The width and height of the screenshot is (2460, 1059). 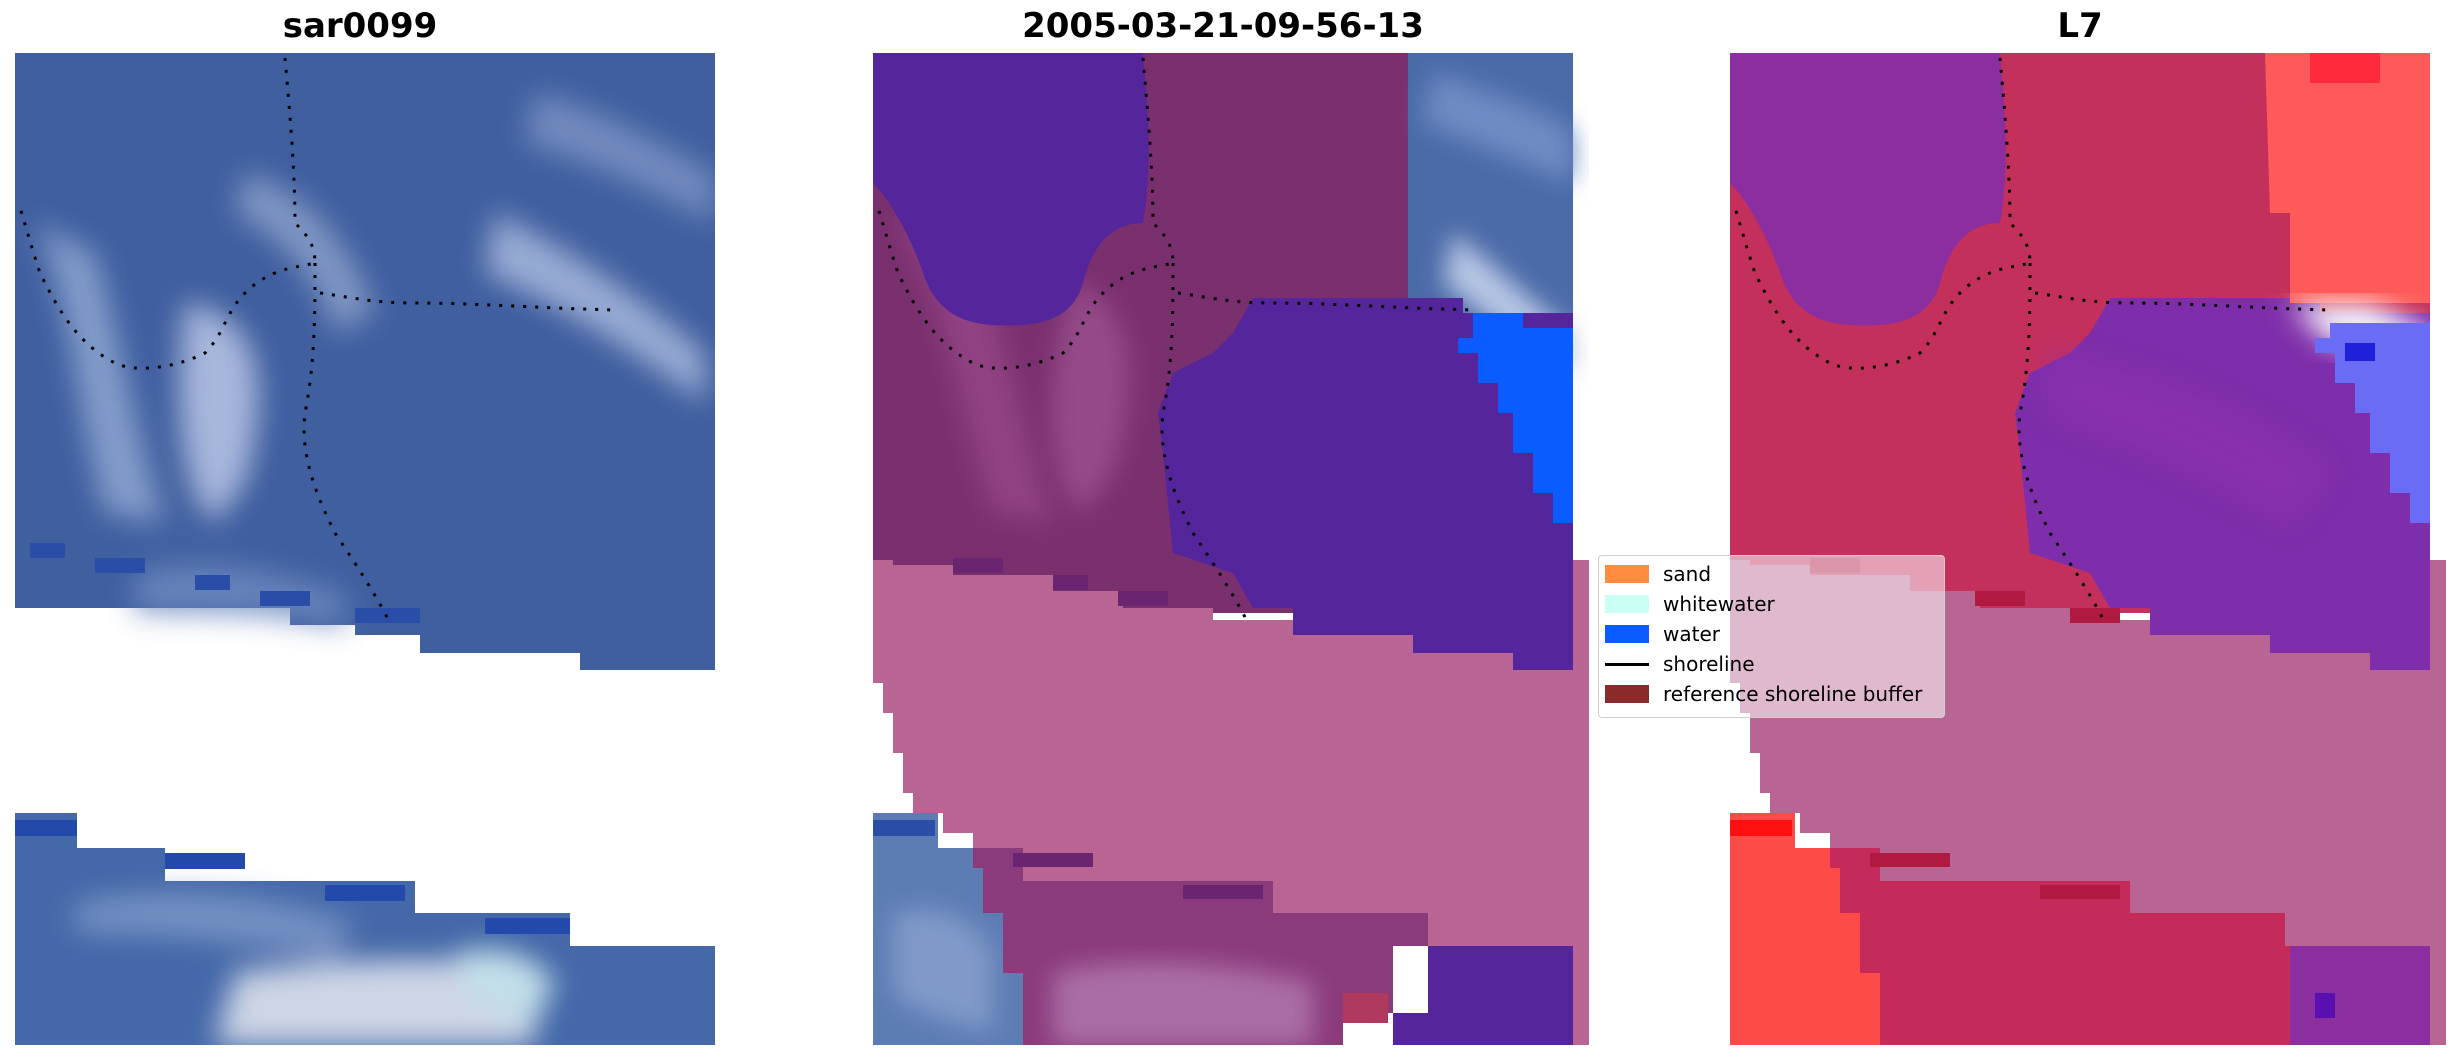 What do you see at coordinates (1658, 574) in the screenshot?
I see `legend-item-sand: sand` at bounding box center [1658, 574].